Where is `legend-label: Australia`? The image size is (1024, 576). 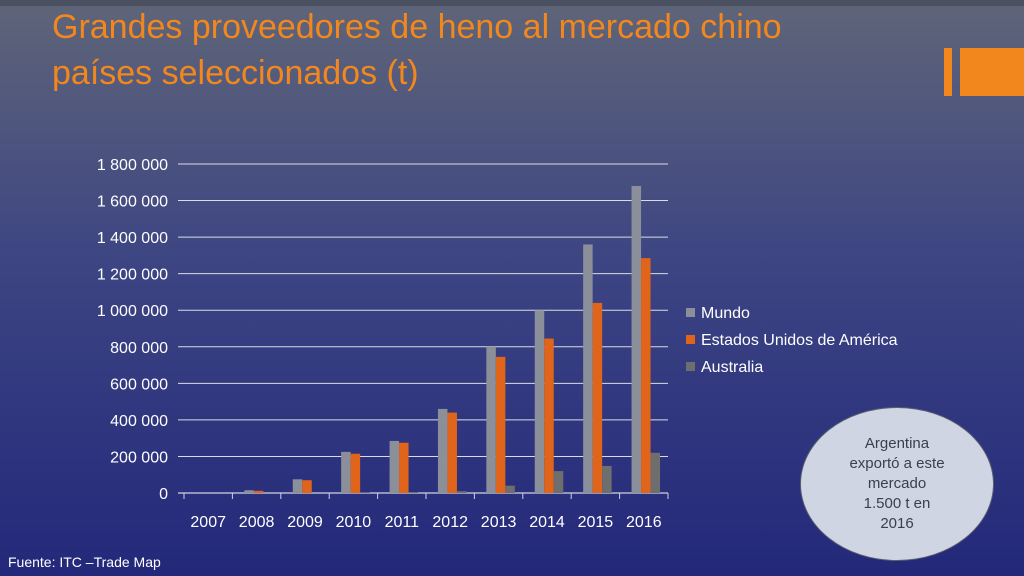
legend-label: Australia is located at coordinates (732, 367).